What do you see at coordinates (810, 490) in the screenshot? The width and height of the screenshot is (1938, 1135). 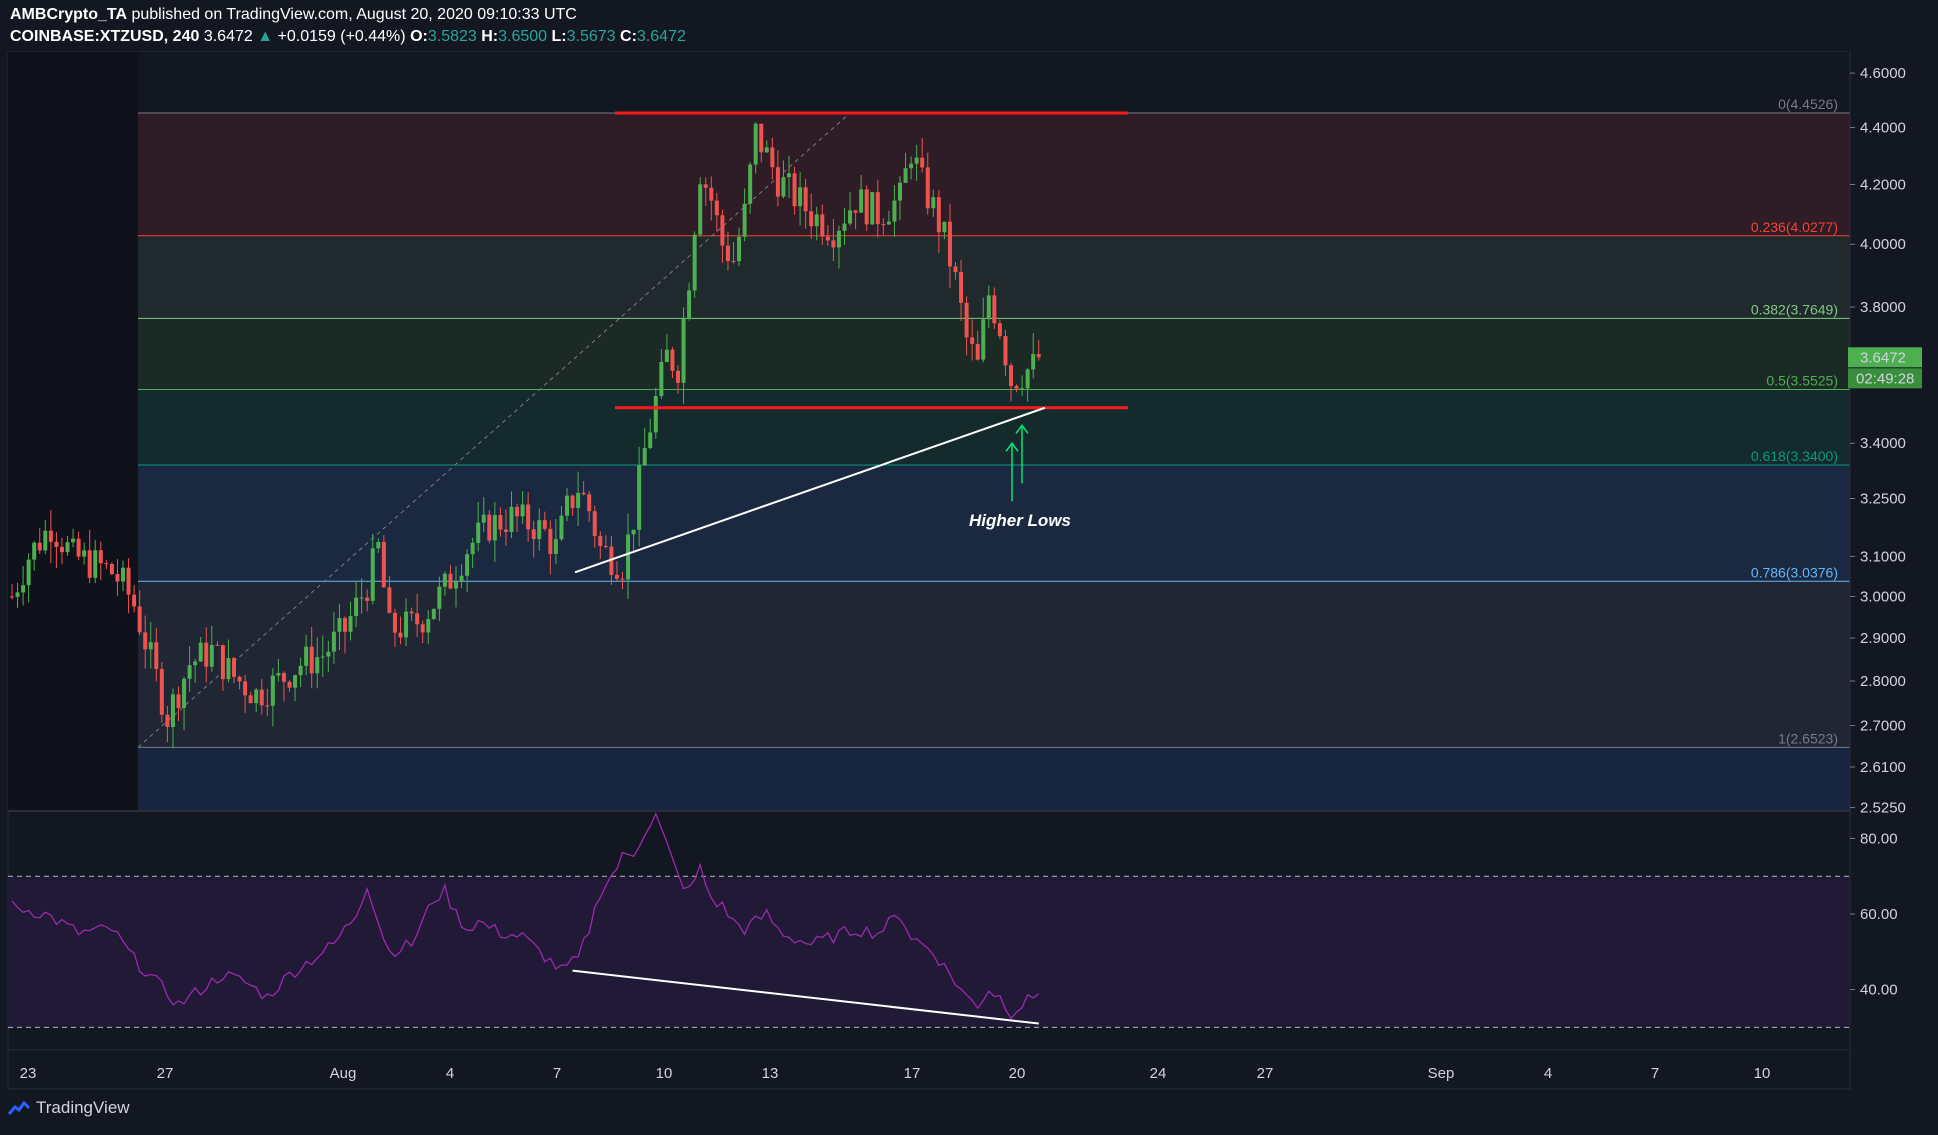 I see `higher-lows-trendline` at bounding box center [810, 490].